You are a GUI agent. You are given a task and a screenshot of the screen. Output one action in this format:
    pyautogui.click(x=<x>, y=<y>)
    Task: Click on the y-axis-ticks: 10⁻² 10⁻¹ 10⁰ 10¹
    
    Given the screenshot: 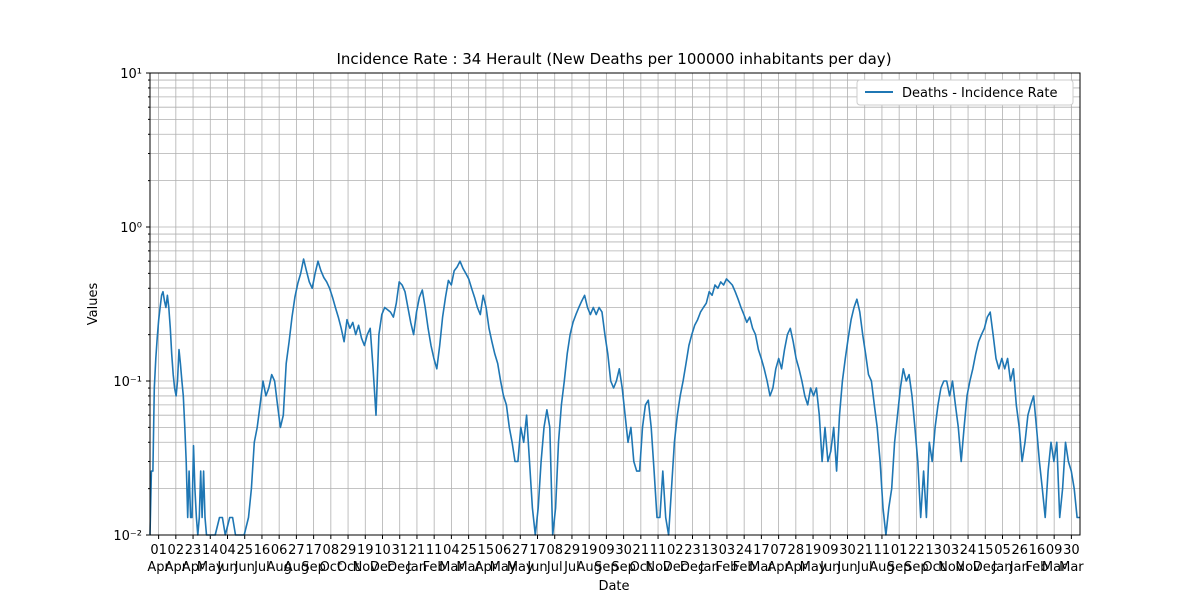 What is the action you would take?
    pyautogui.click(x=131, y=305)
    